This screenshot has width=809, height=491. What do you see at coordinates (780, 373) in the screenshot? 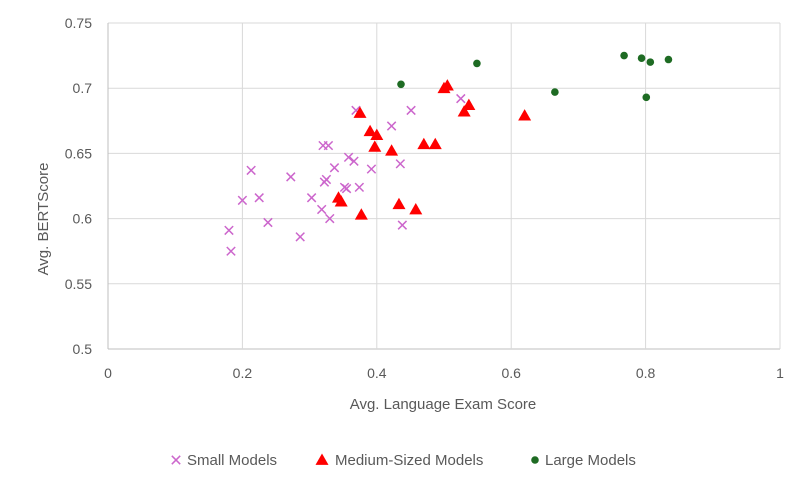
I see `x-tick-label: 1` at bounding box center [780, 373].